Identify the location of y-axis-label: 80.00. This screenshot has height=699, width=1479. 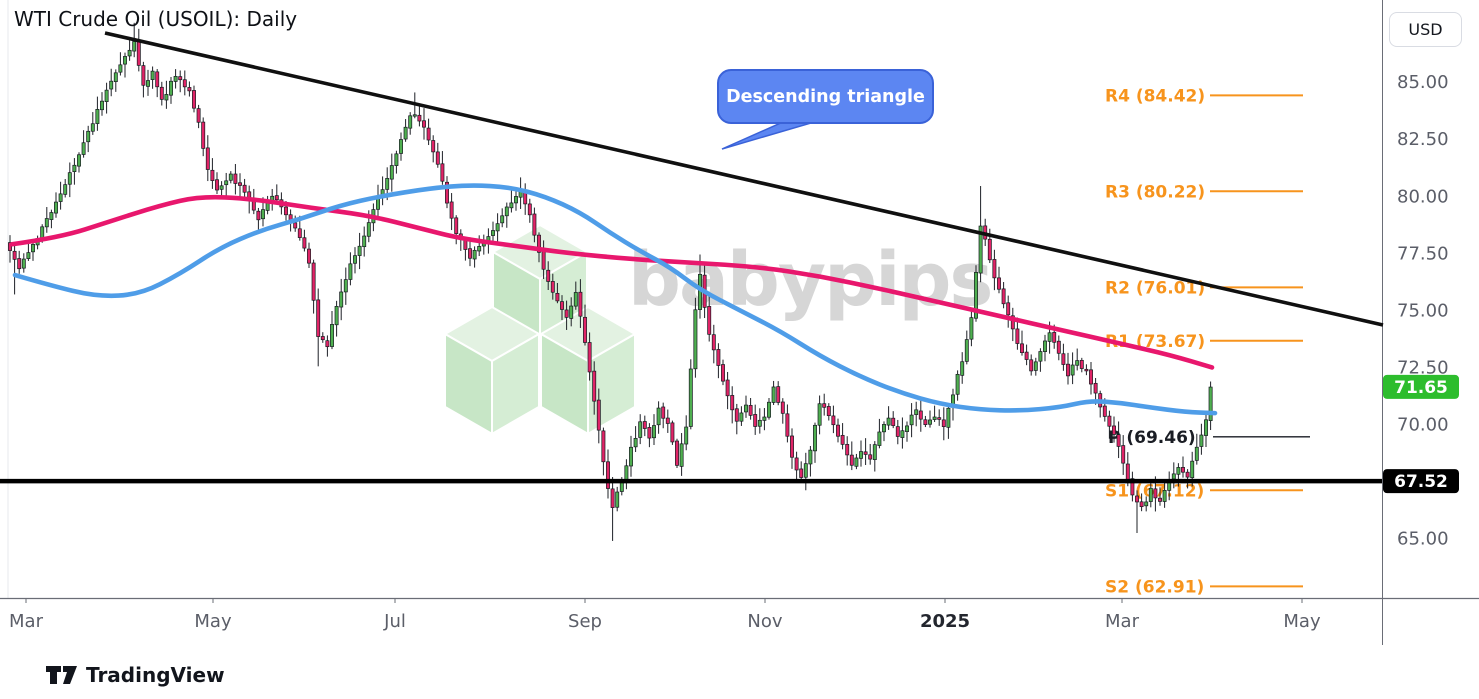
(1423, 196).